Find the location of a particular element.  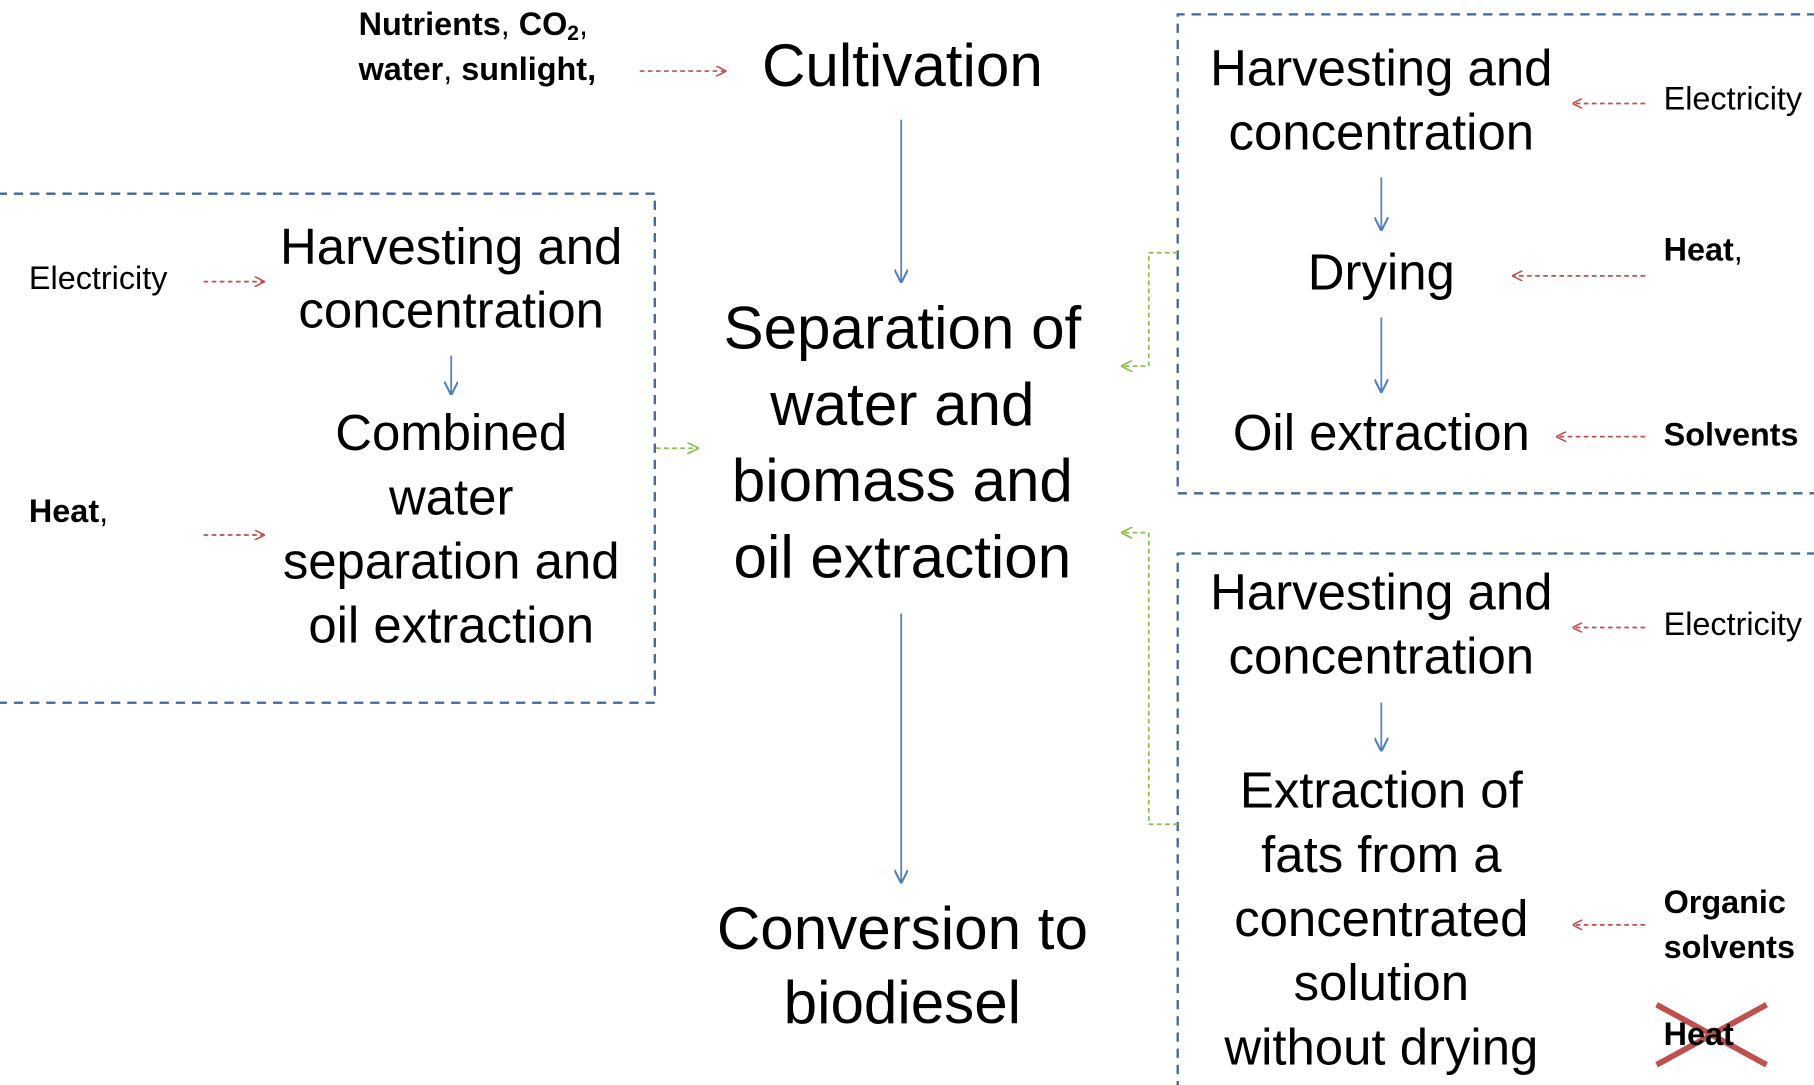

input-label: water, sunlight, is located at coordinates (477, 69).